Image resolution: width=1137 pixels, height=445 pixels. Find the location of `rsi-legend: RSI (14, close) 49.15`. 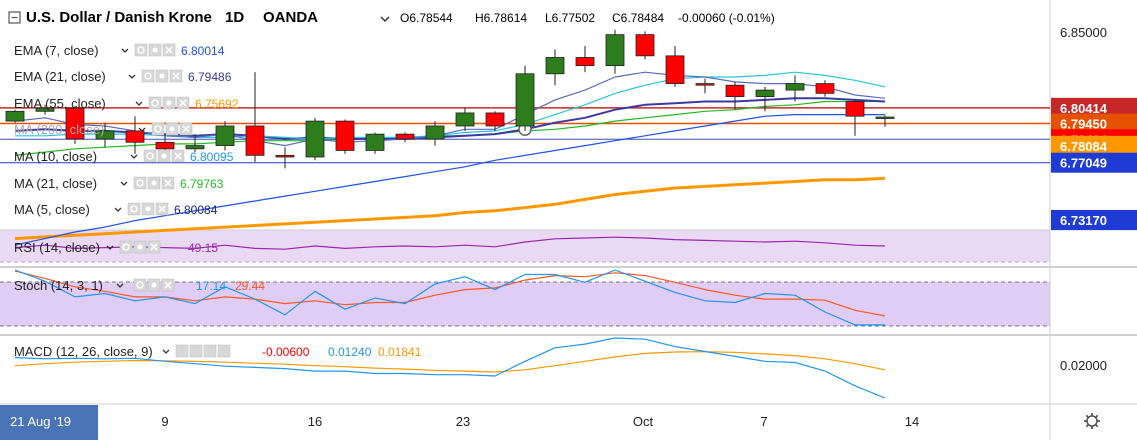

rsi-legend: RSI (14, close) 49.15 is located at coordinates (116, 247).